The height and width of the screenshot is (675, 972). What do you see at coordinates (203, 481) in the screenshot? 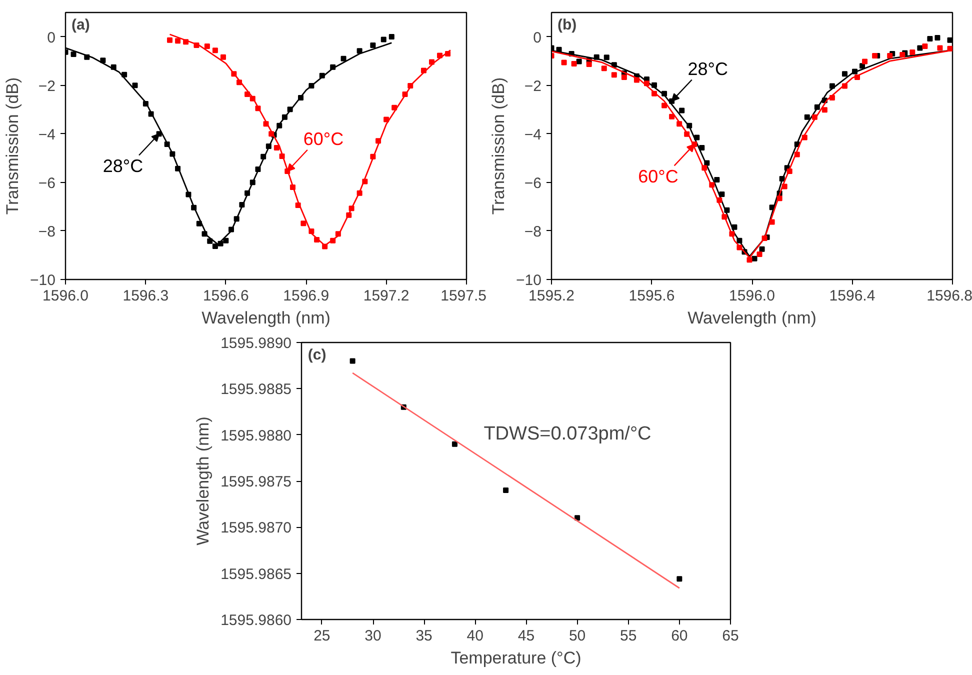
I see `y-axis-title: Wavelength (nm)` at bounding box center [203, 481].